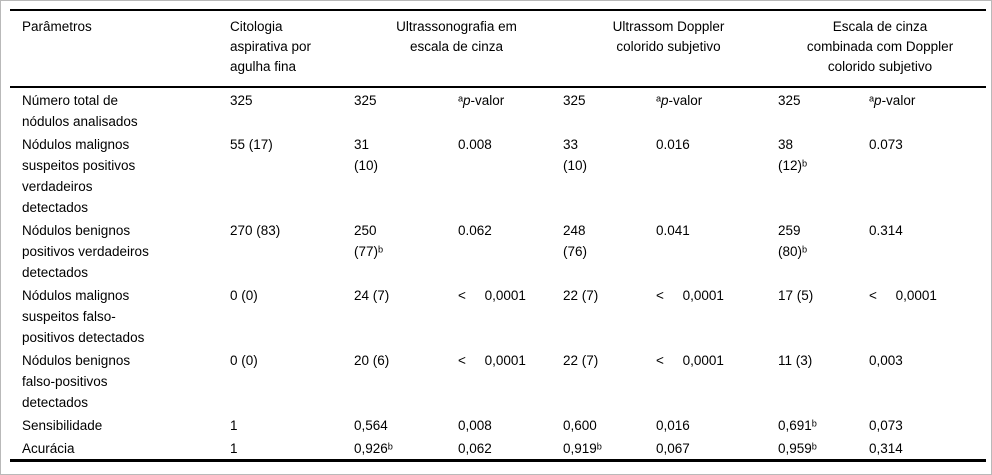 The height and width of the screenshot is (475, 992). Describe the element at coordinates (886, 360) in the screenshot. I see `table-cell: 0,003` at that location.